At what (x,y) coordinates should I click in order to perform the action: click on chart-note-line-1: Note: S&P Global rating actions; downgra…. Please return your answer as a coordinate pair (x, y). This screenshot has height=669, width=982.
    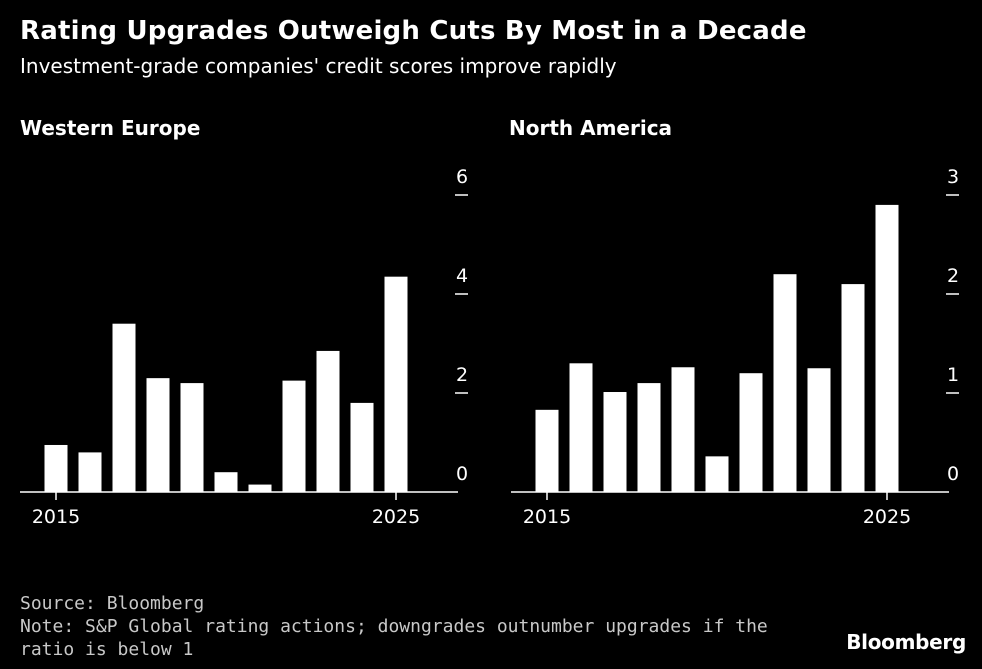
    Looking at the image, I should click on (394, 626).